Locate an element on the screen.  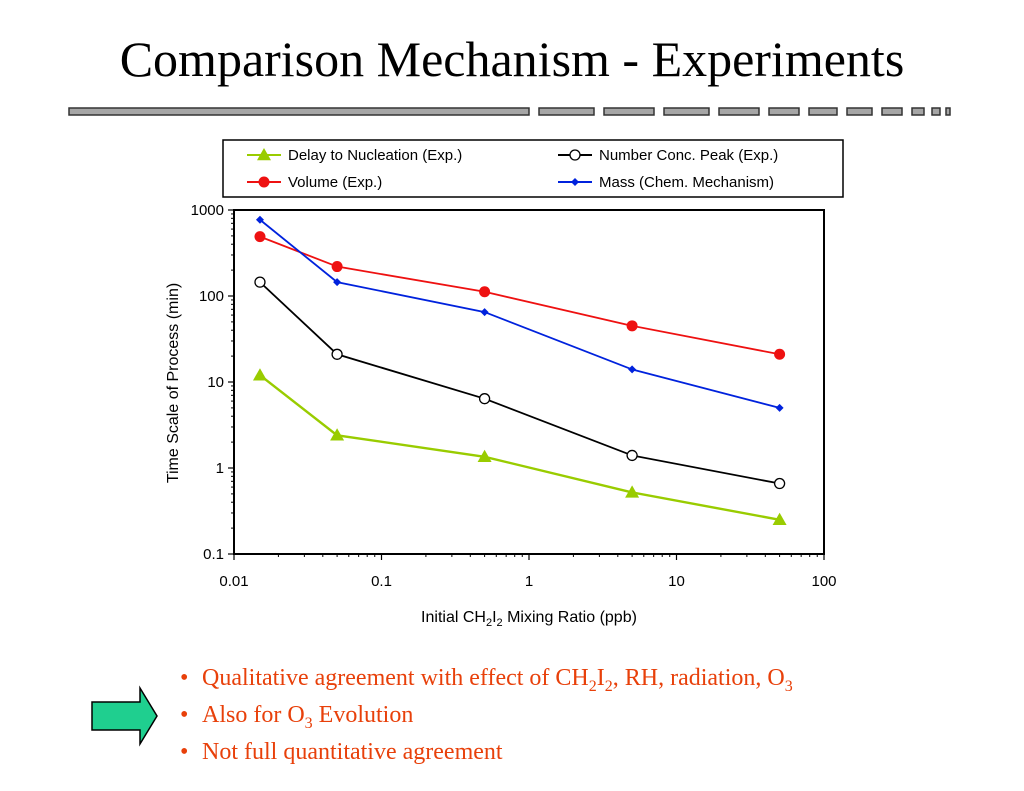
legend-entry: Number Conc. Peak (Exp.) is located at coordinates (668, 155).